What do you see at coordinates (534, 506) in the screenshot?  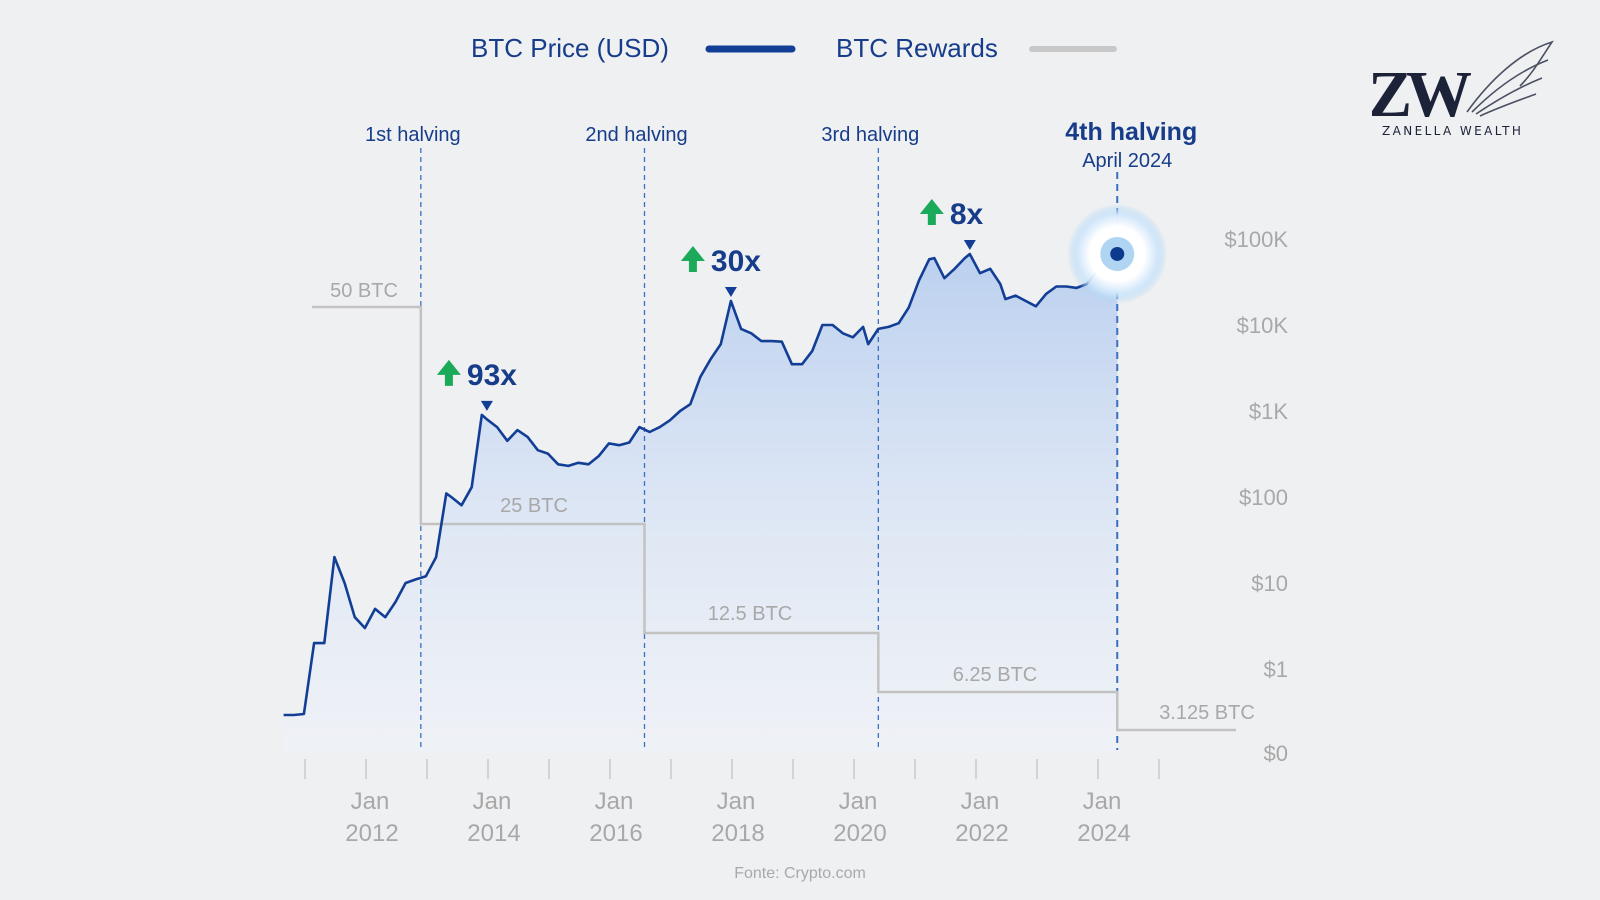 I see `reward-label: 25 BTC` at bounding box center [534, 506].